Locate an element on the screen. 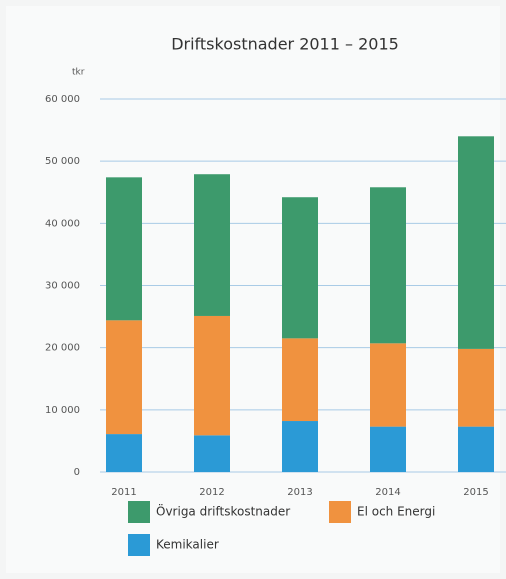  x-tick-label: 2012 is located at coordinates (211, 492).